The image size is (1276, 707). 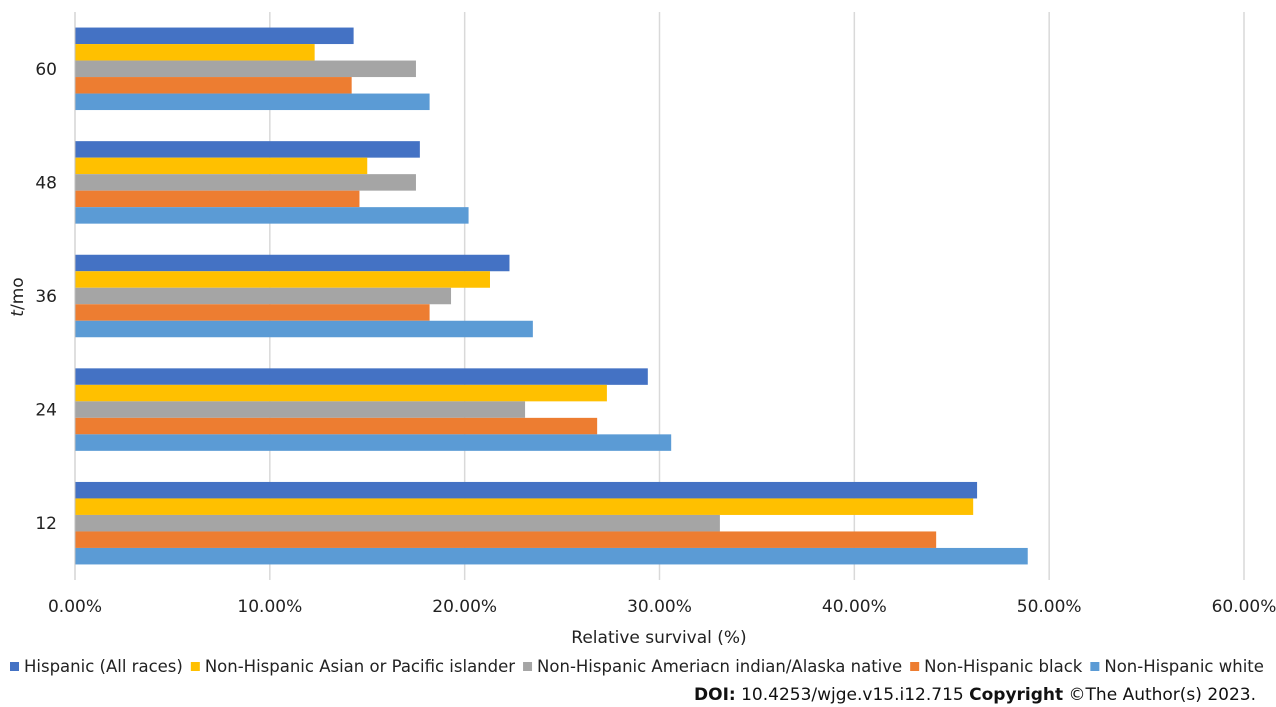 I want to click on legend-item: Non-Hispanic white, so click(x=1177, y=666).